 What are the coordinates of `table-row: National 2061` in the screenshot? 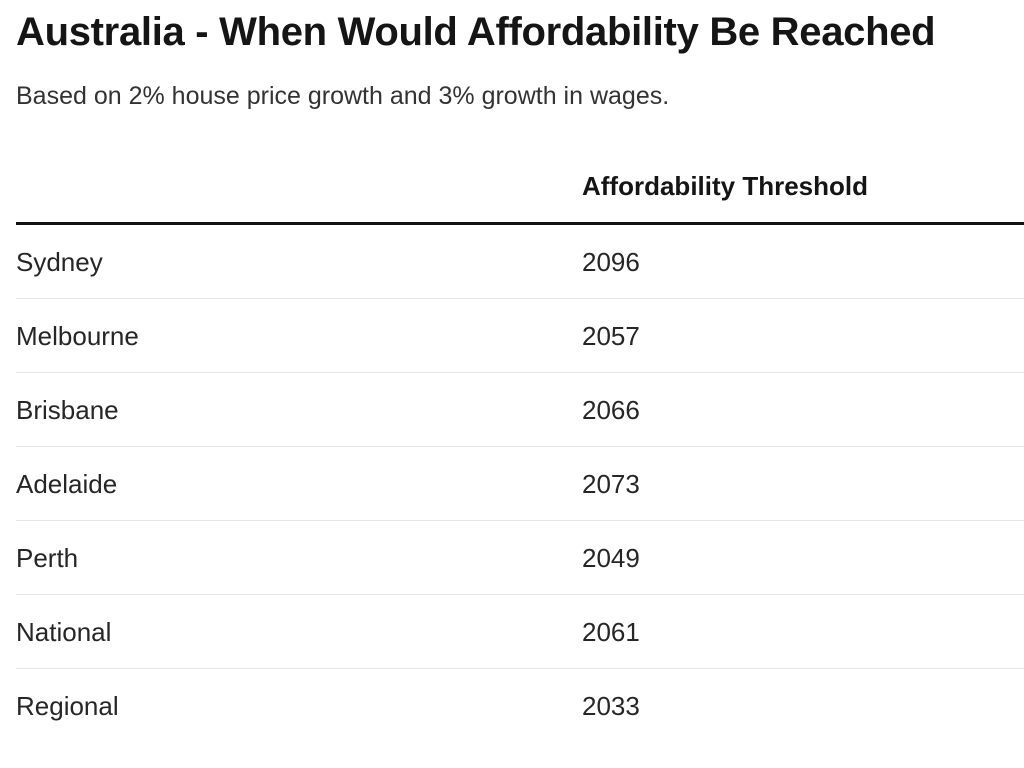 It's located at (520, 632).